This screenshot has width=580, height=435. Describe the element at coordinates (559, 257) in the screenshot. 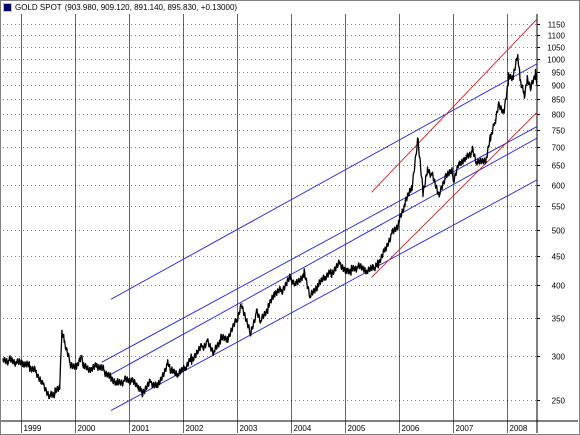

I see `y-tick-label: 450` at that location.